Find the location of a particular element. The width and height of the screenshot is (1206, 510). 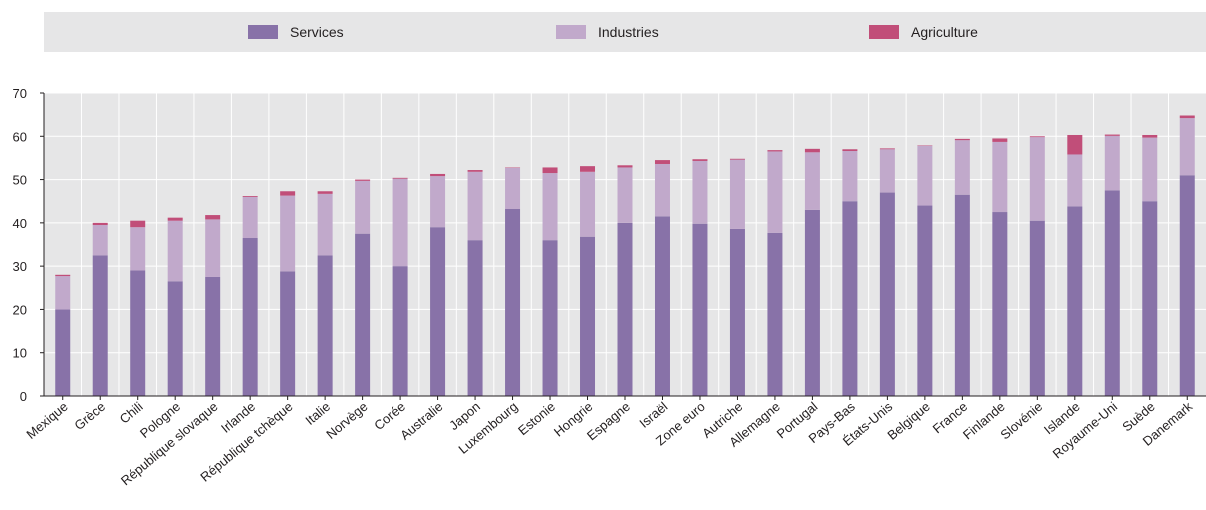

legend-label-services: Services is located at coordinates (317, 32).